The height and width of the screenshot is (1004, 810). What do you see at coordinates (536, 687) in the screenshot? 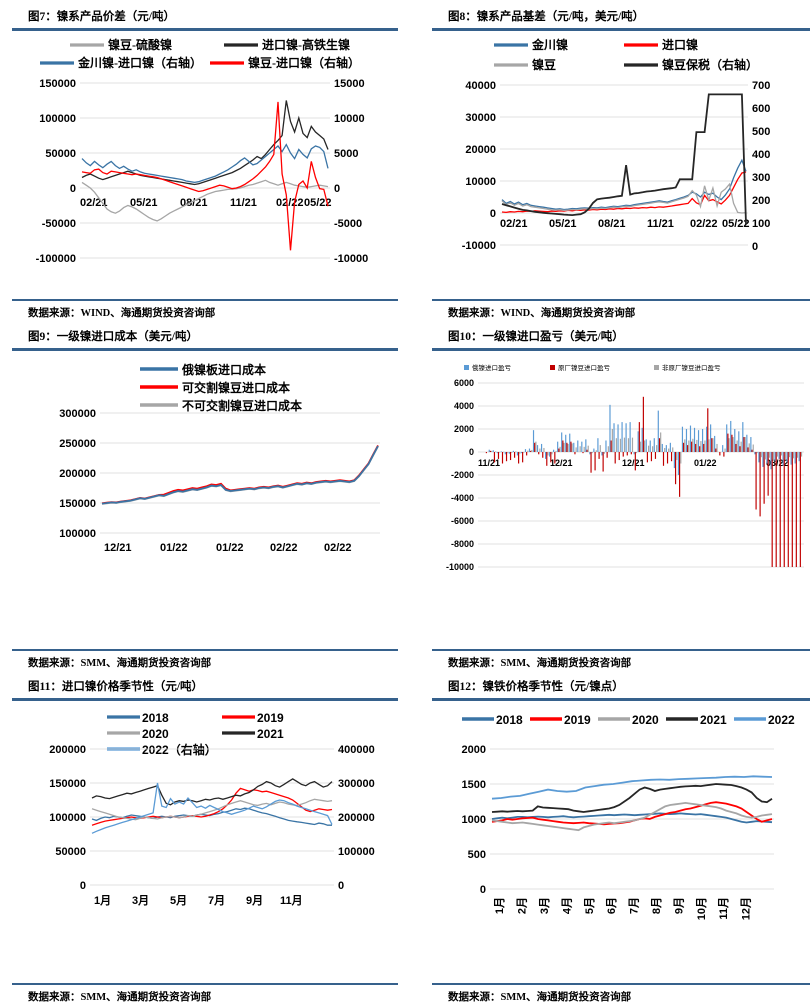
I see `panel-title-fig12: 图12：镍铁价格季节性（元/镍点）` at bounding box center [536, 687].